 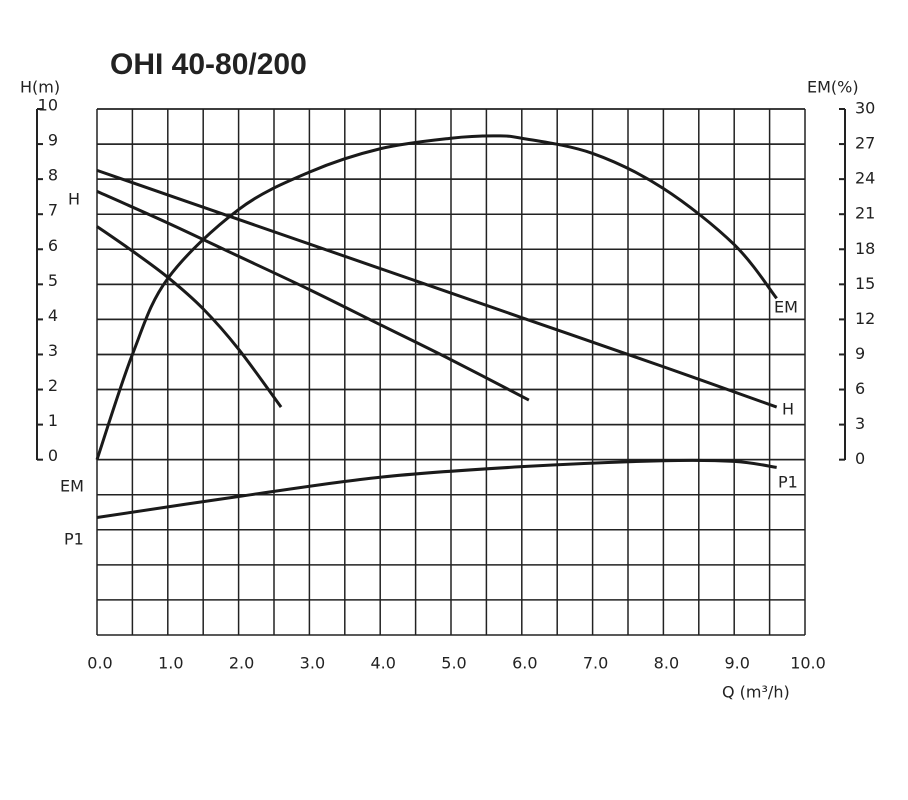 I want to click on y2-tick-label: 21, so click(x=865, y=213).